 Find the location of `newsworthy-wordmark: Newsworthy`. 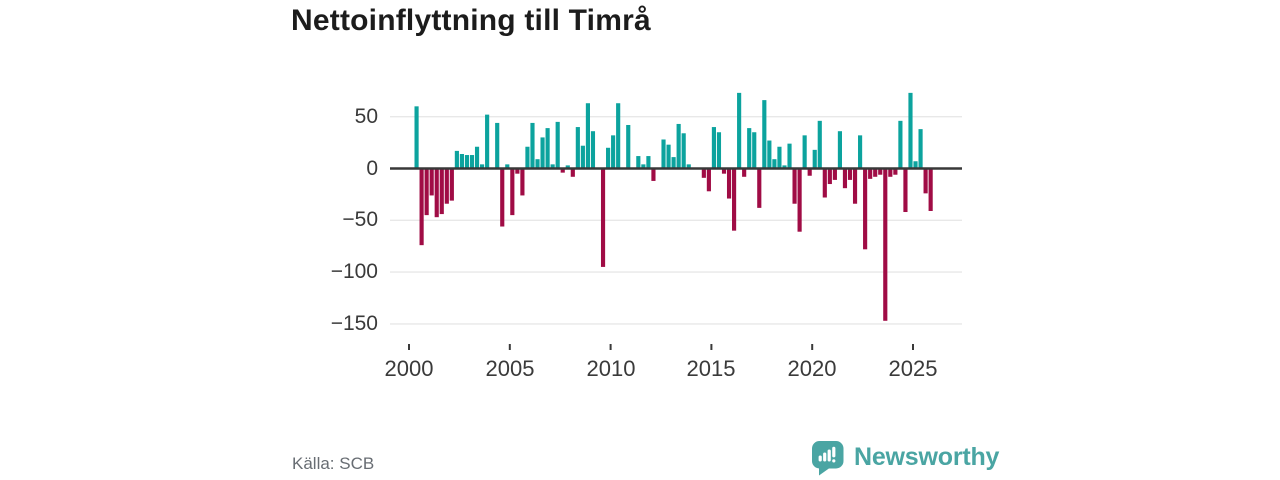

newsworthy-wordmark: Newsworthy is located at coordinates (927, 457).